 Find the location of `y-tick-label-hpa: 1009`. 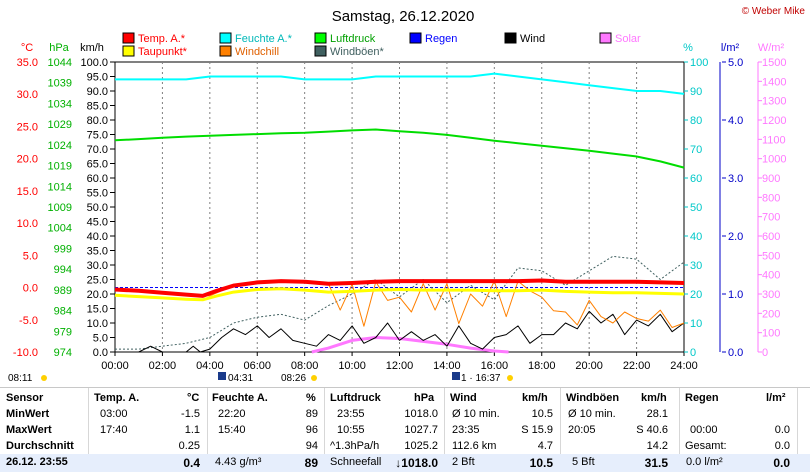

y-tick-label-hpa: 1009 is located at coordinates (60, 208).